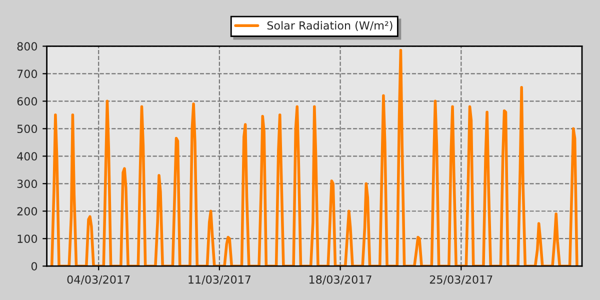 The height and width of the screenshot is (300, 600). What do you see at coordinates (34, 266) in the screenshot?
I see `y-tick-label: 0` at bounding box center [34, 266].